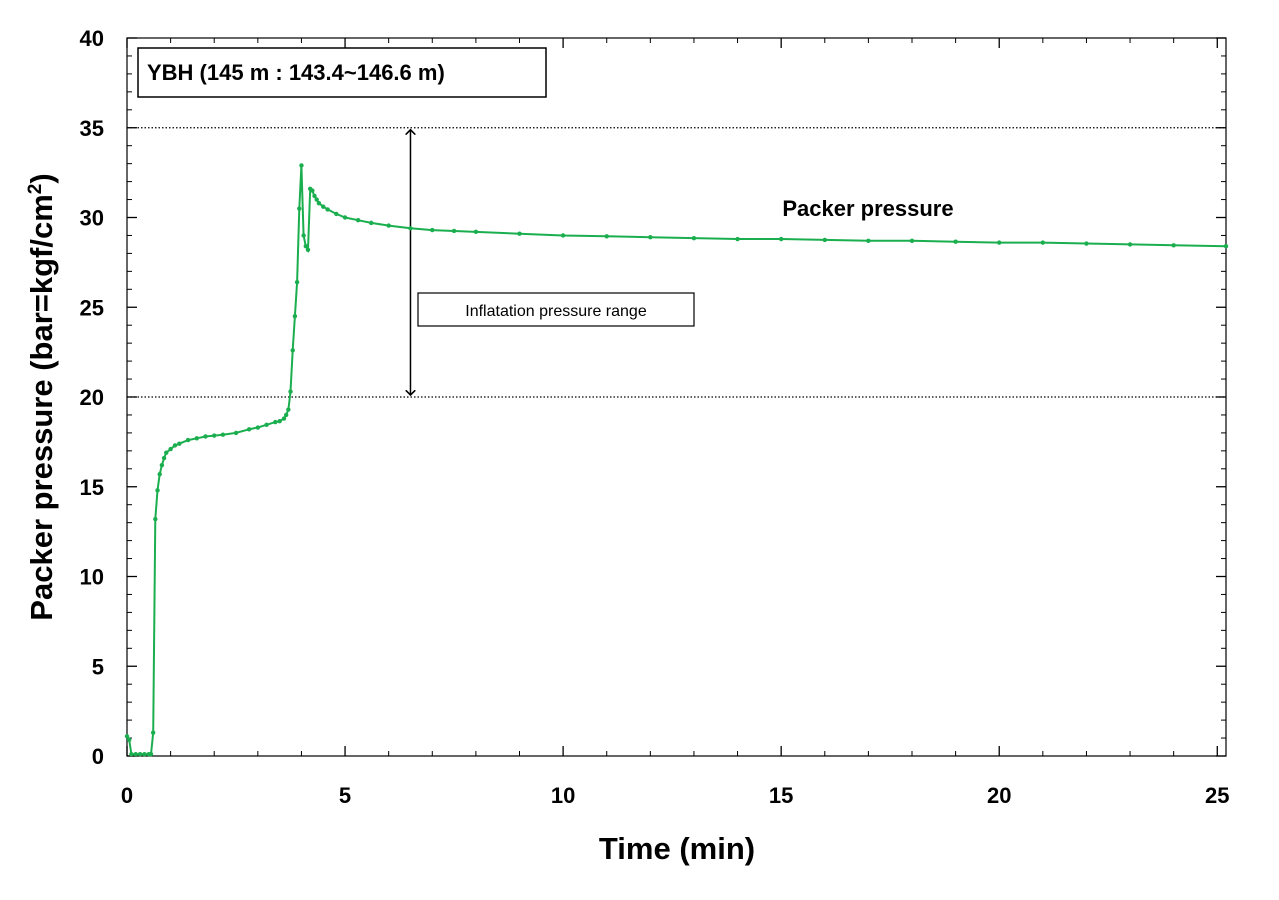 The height and width of the screenshot is (900, 1279). What do you see at coordinates (41, 407) in the screenshot?
I see `y-axis-title-main: Packer pressure (bar=kgf/cm` at bounding box center [41, 407].